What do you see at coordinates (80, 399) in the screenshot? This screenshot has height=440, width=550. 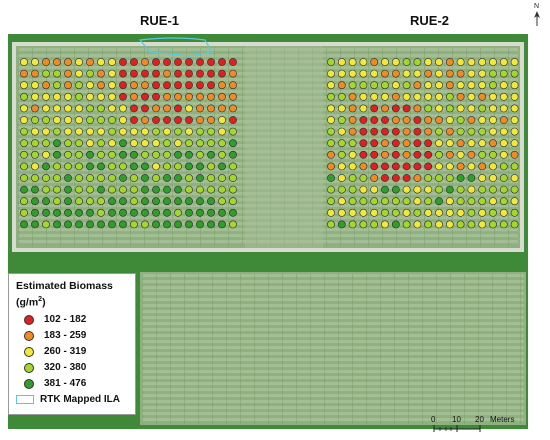 I see `legend-ila-label: RTK Mapped ILA` at bounding box center [80, 399].